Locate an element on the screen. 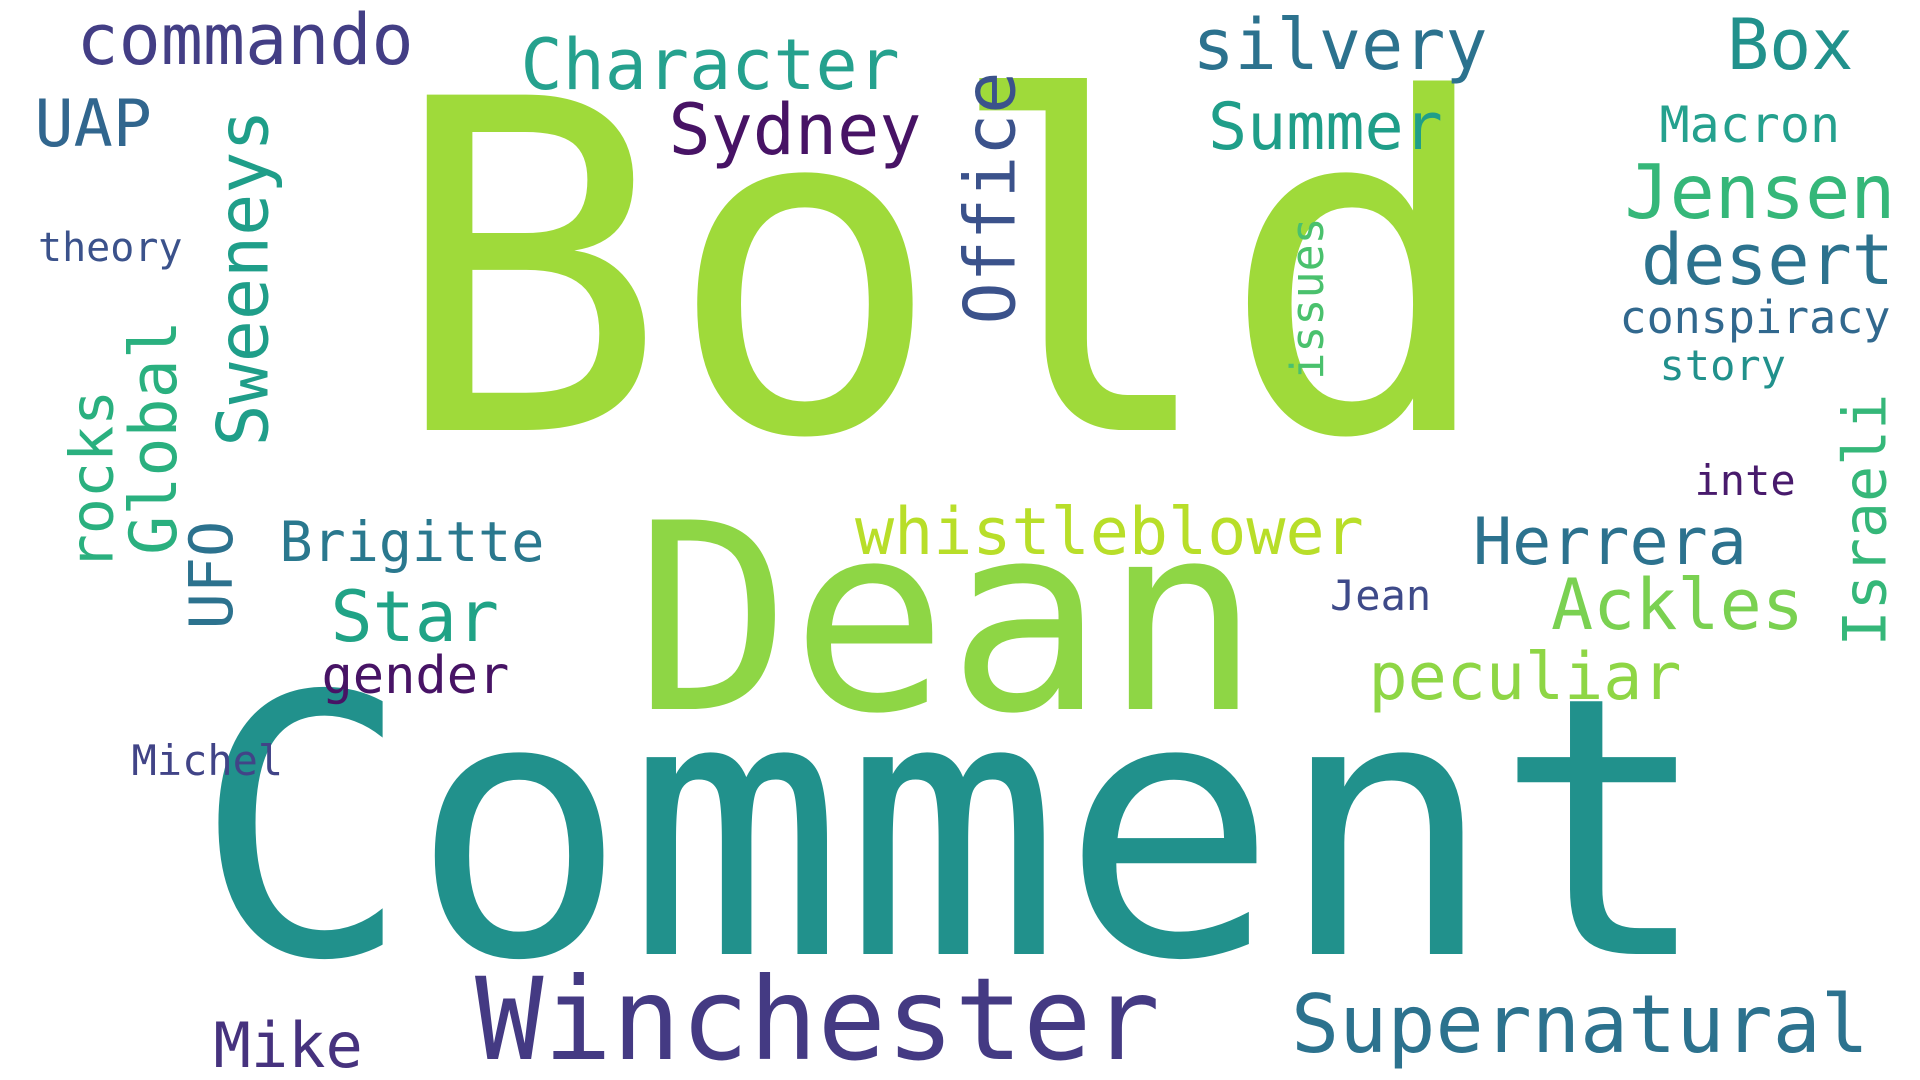 This screenshot has height=1080, width=1920. word-issues: issues is located at coordinates (1307, 298).